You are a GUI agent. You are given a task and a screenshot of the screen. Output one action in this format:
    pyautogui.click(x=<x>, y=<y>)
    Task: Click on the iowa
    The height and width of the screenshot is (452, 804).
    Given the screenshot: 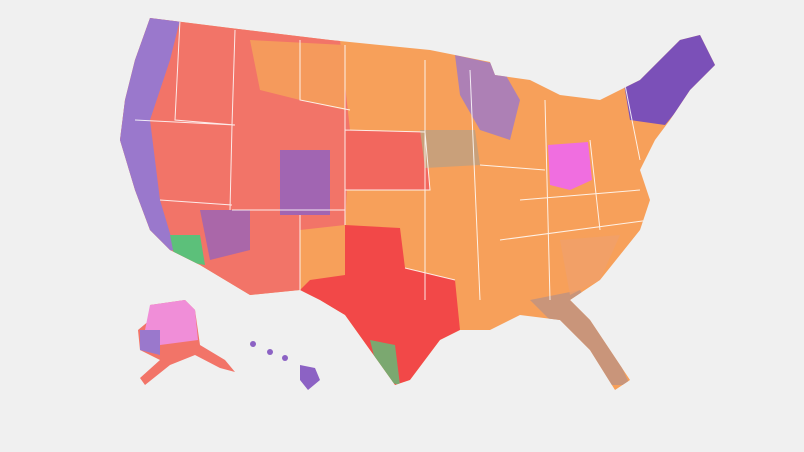 What is the action you would take?
    pyautogui.click(x=450, y=149)
    